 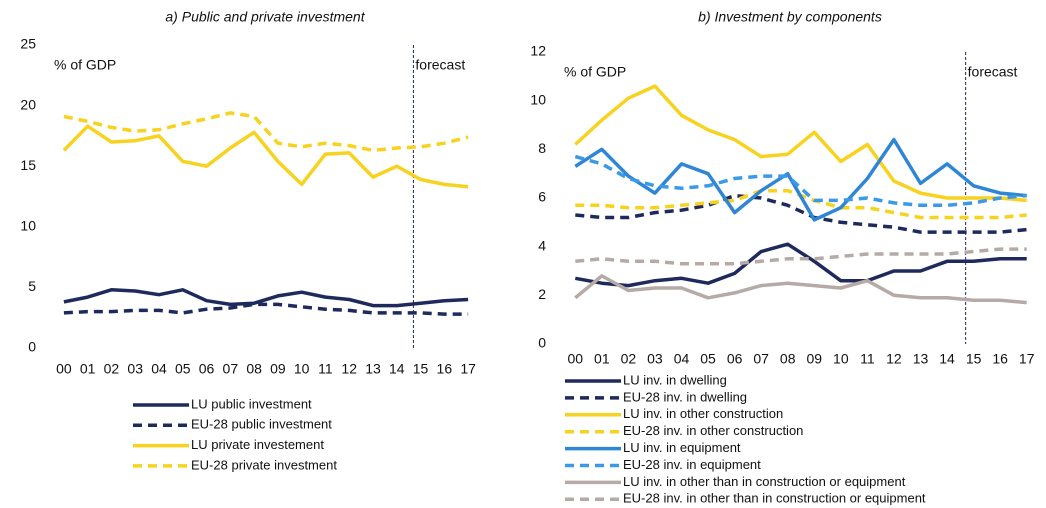 I want to click on legend-label: LU private investement, so click(x=257, y=444).